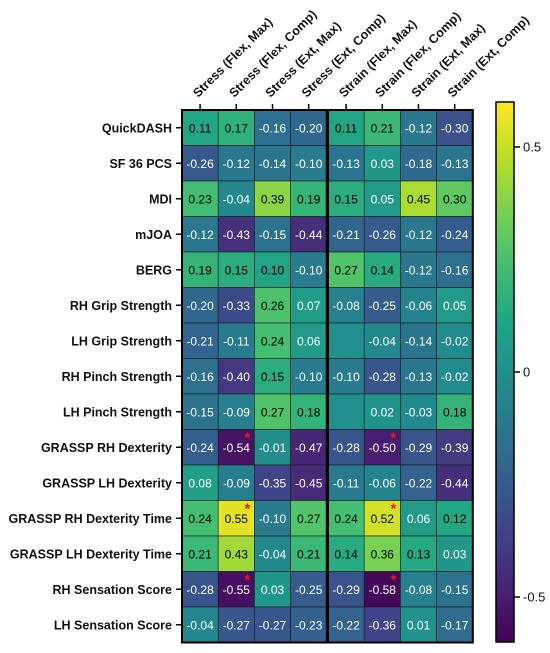 The height and width of the screenshot is (653, 550). Describe the element at coordinates (117, 412) in the screenshot. I see `row-label: LH Pinch Strength` at that location.